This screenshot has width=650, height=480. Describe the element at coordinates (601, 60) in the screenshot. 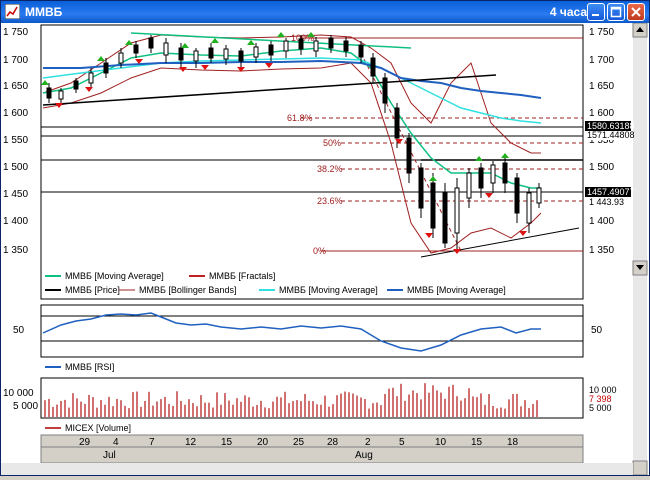

I see `svg-text: 1 700` at that location.